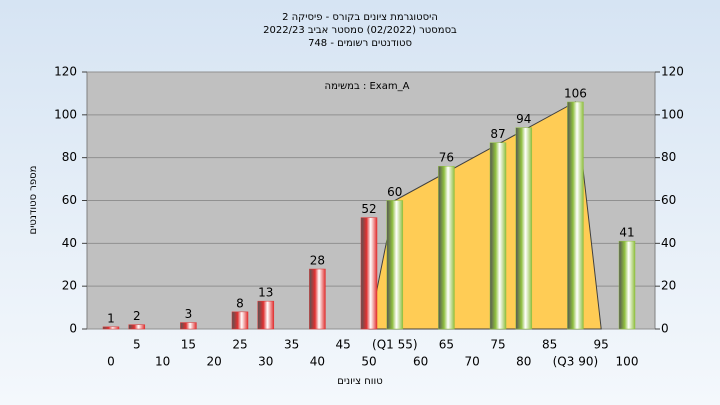 This screenshot has width=720, height=405. I want to click on x-axis-label: טווח ציונים, so click(359, 381).